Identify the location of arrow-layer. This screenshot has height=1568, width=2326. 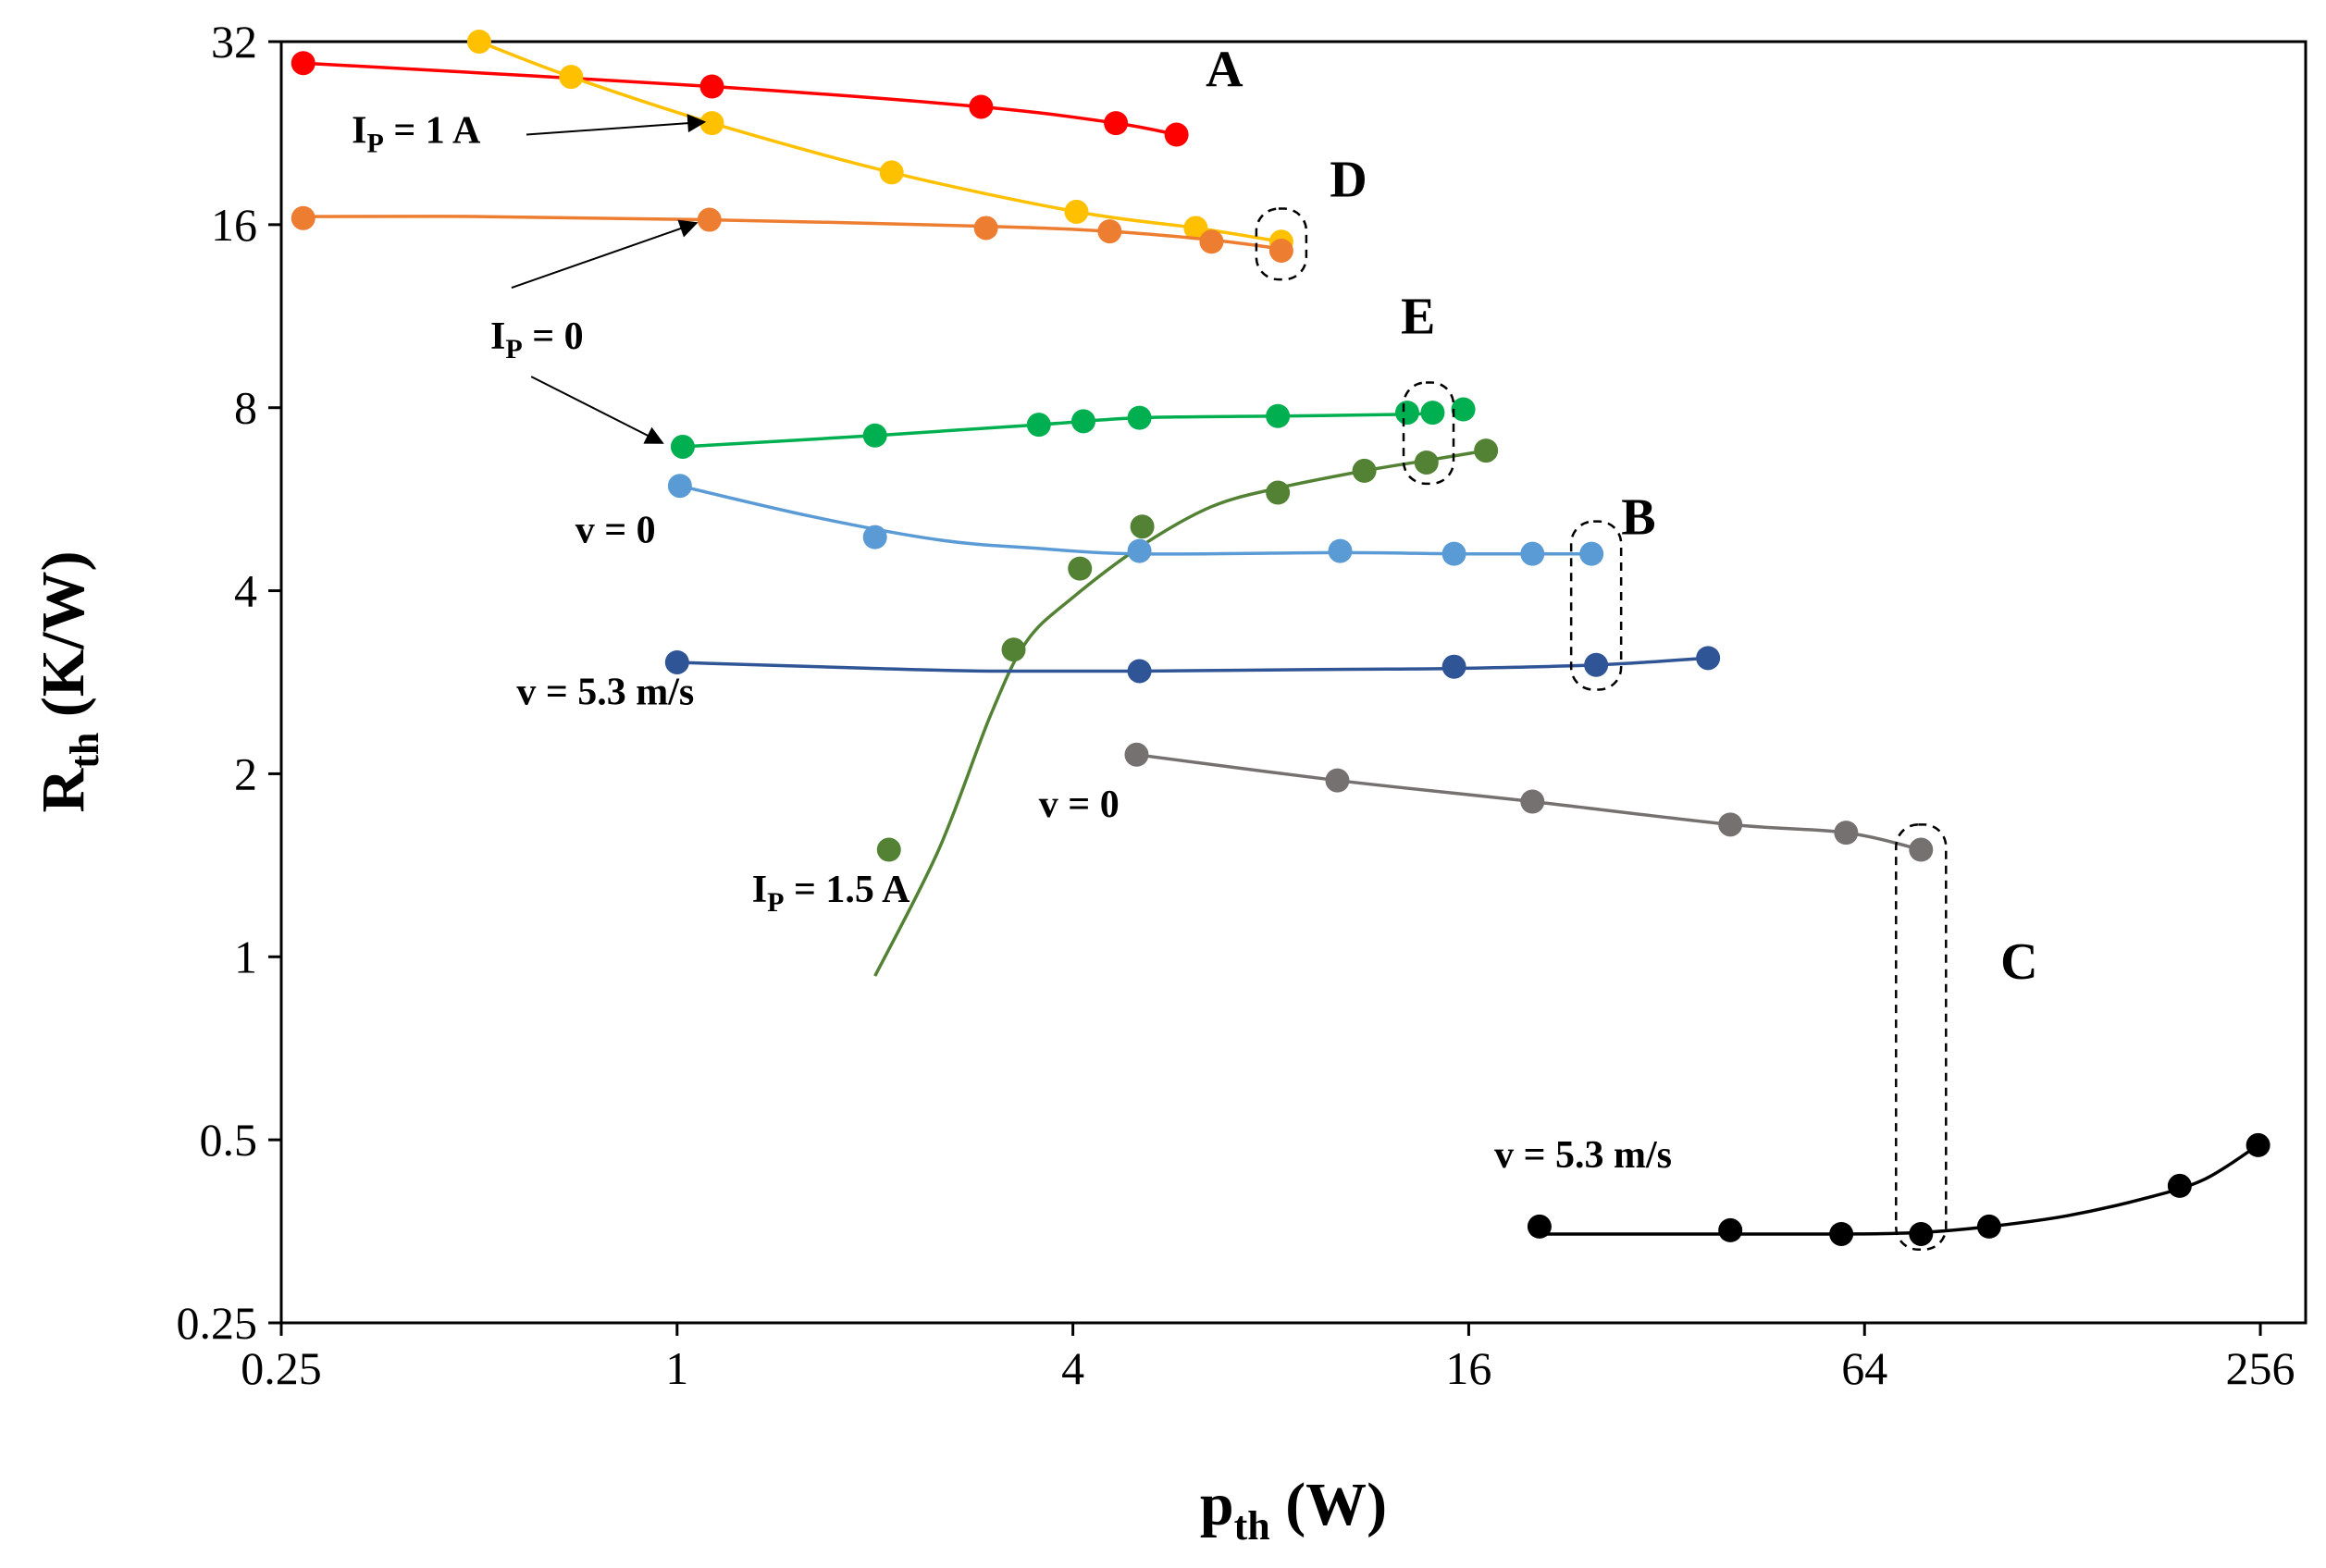
(609, 279).